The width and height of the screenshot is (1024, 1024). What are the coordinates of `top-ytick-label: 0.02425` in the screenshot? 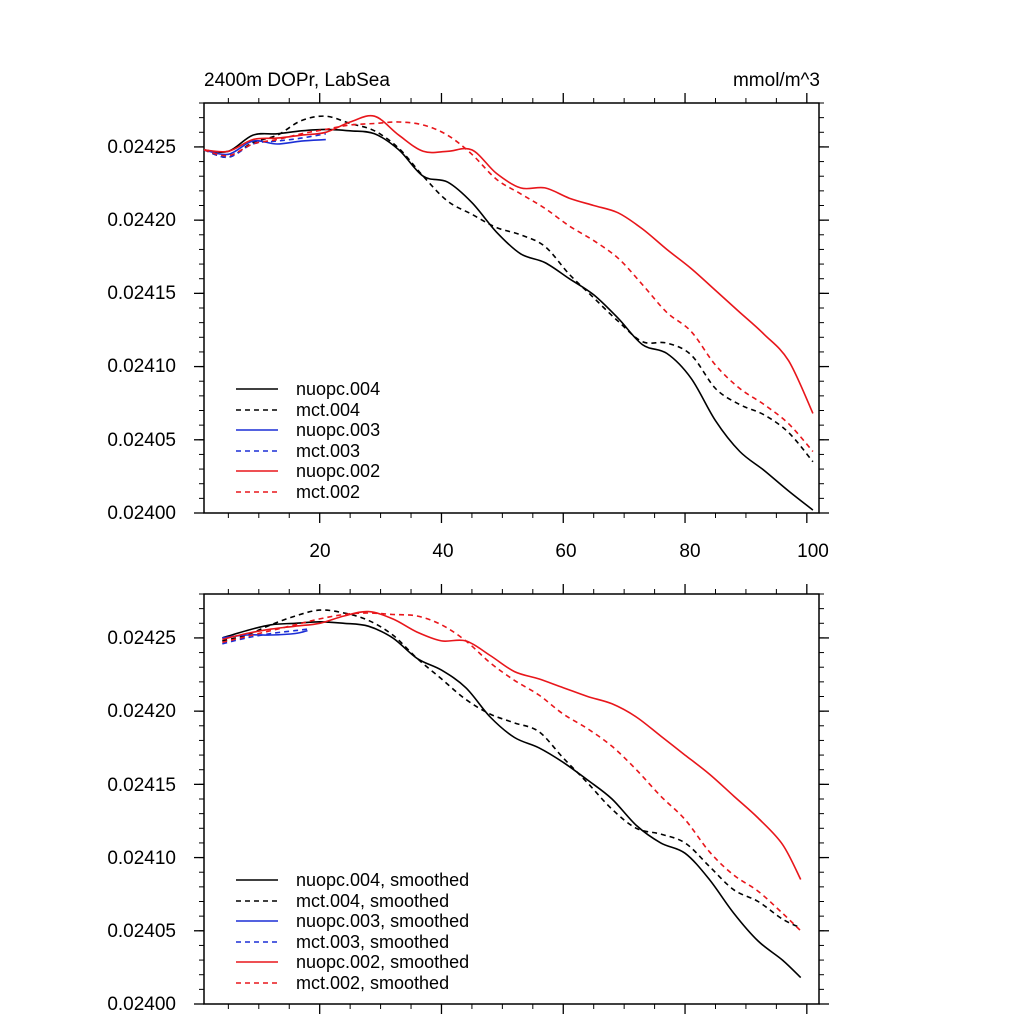 It's located at (141, 147).